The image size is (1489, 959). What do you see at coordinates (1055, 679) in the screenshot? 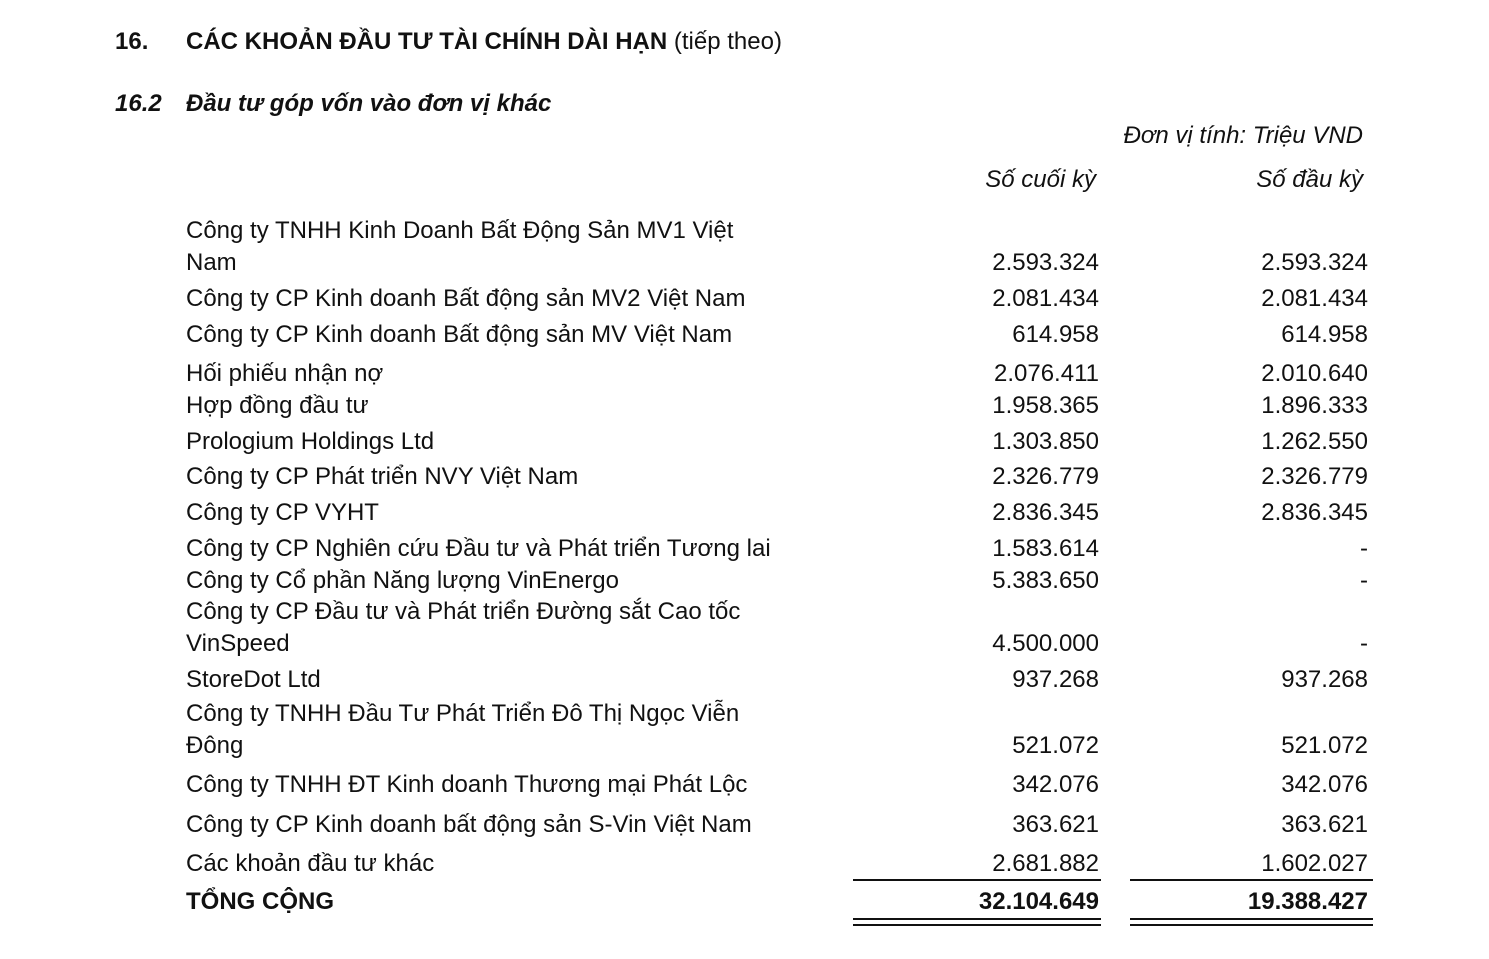
I see `value-end: 937.268` at bounding box center [1055, 679].